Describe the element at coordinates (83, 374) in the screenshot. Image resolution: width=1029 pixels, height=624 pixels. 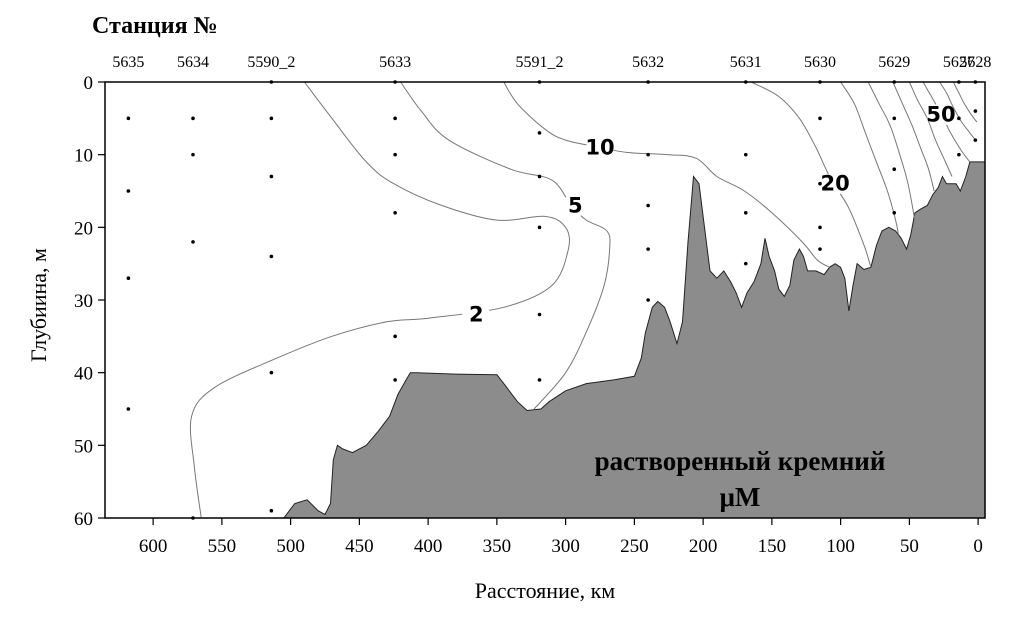
I see `y-tick-label: 40` at that location.